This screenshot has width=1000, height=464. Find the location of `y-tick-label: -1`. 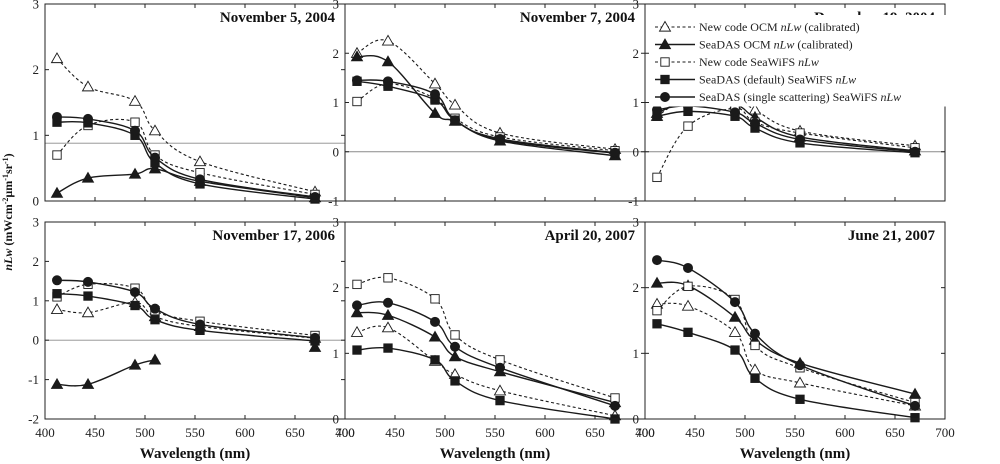

y-tick-label: -1 is located at coordinates (33, 379).